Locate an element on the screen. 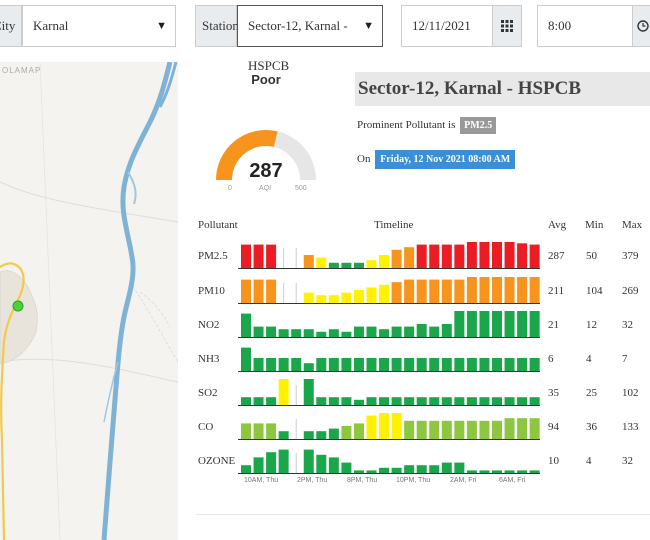 This screenshot has width=650, height=540. time-input: 8:00 is located at coordinates (585, 26).